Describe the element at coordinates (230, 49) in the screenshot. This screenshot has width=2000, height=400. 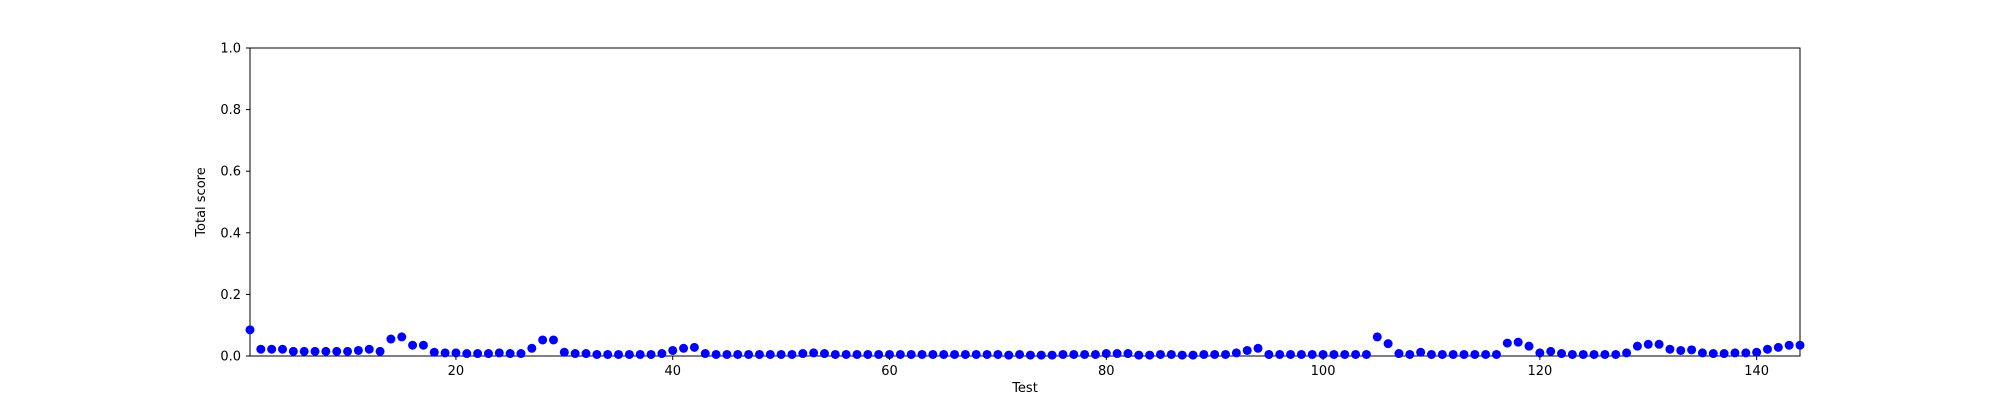
I see `y-tick-label: 1.0` at that location.